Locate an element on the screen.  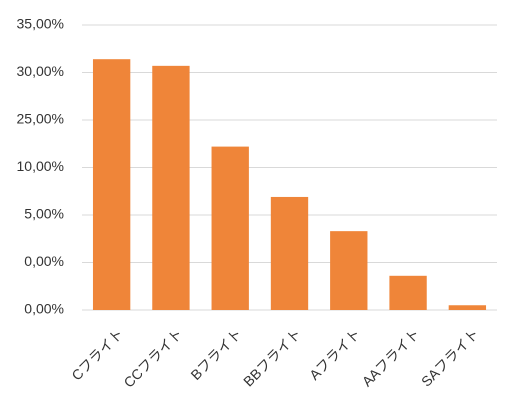
y-tick-label: 10,00% is located at coordinates (40, 166).